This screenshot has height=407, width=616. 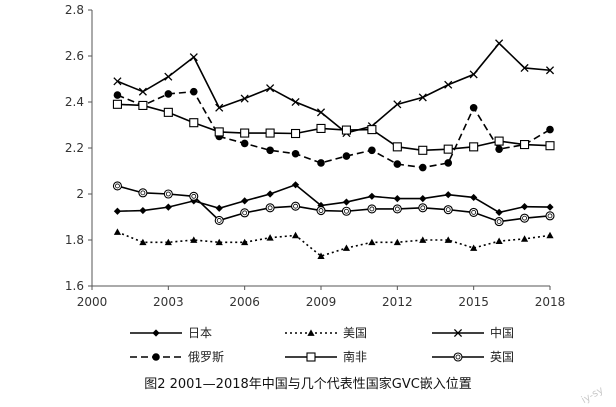 What do you see at coordinates (74, 286) in the screenshot?
I see `y-tick-label: 1.6` at bounding box center [74, 286].